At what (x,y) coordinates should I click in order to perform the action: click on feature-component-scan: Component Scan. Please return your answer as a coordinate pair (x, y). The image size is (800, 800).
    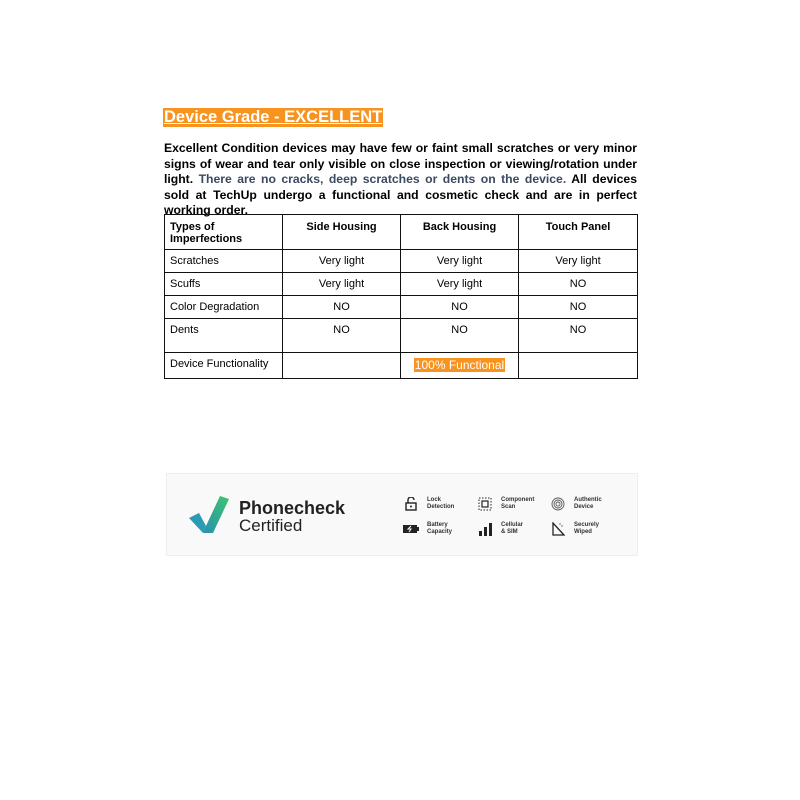
    Looking at the image, I should click on (509, 504).